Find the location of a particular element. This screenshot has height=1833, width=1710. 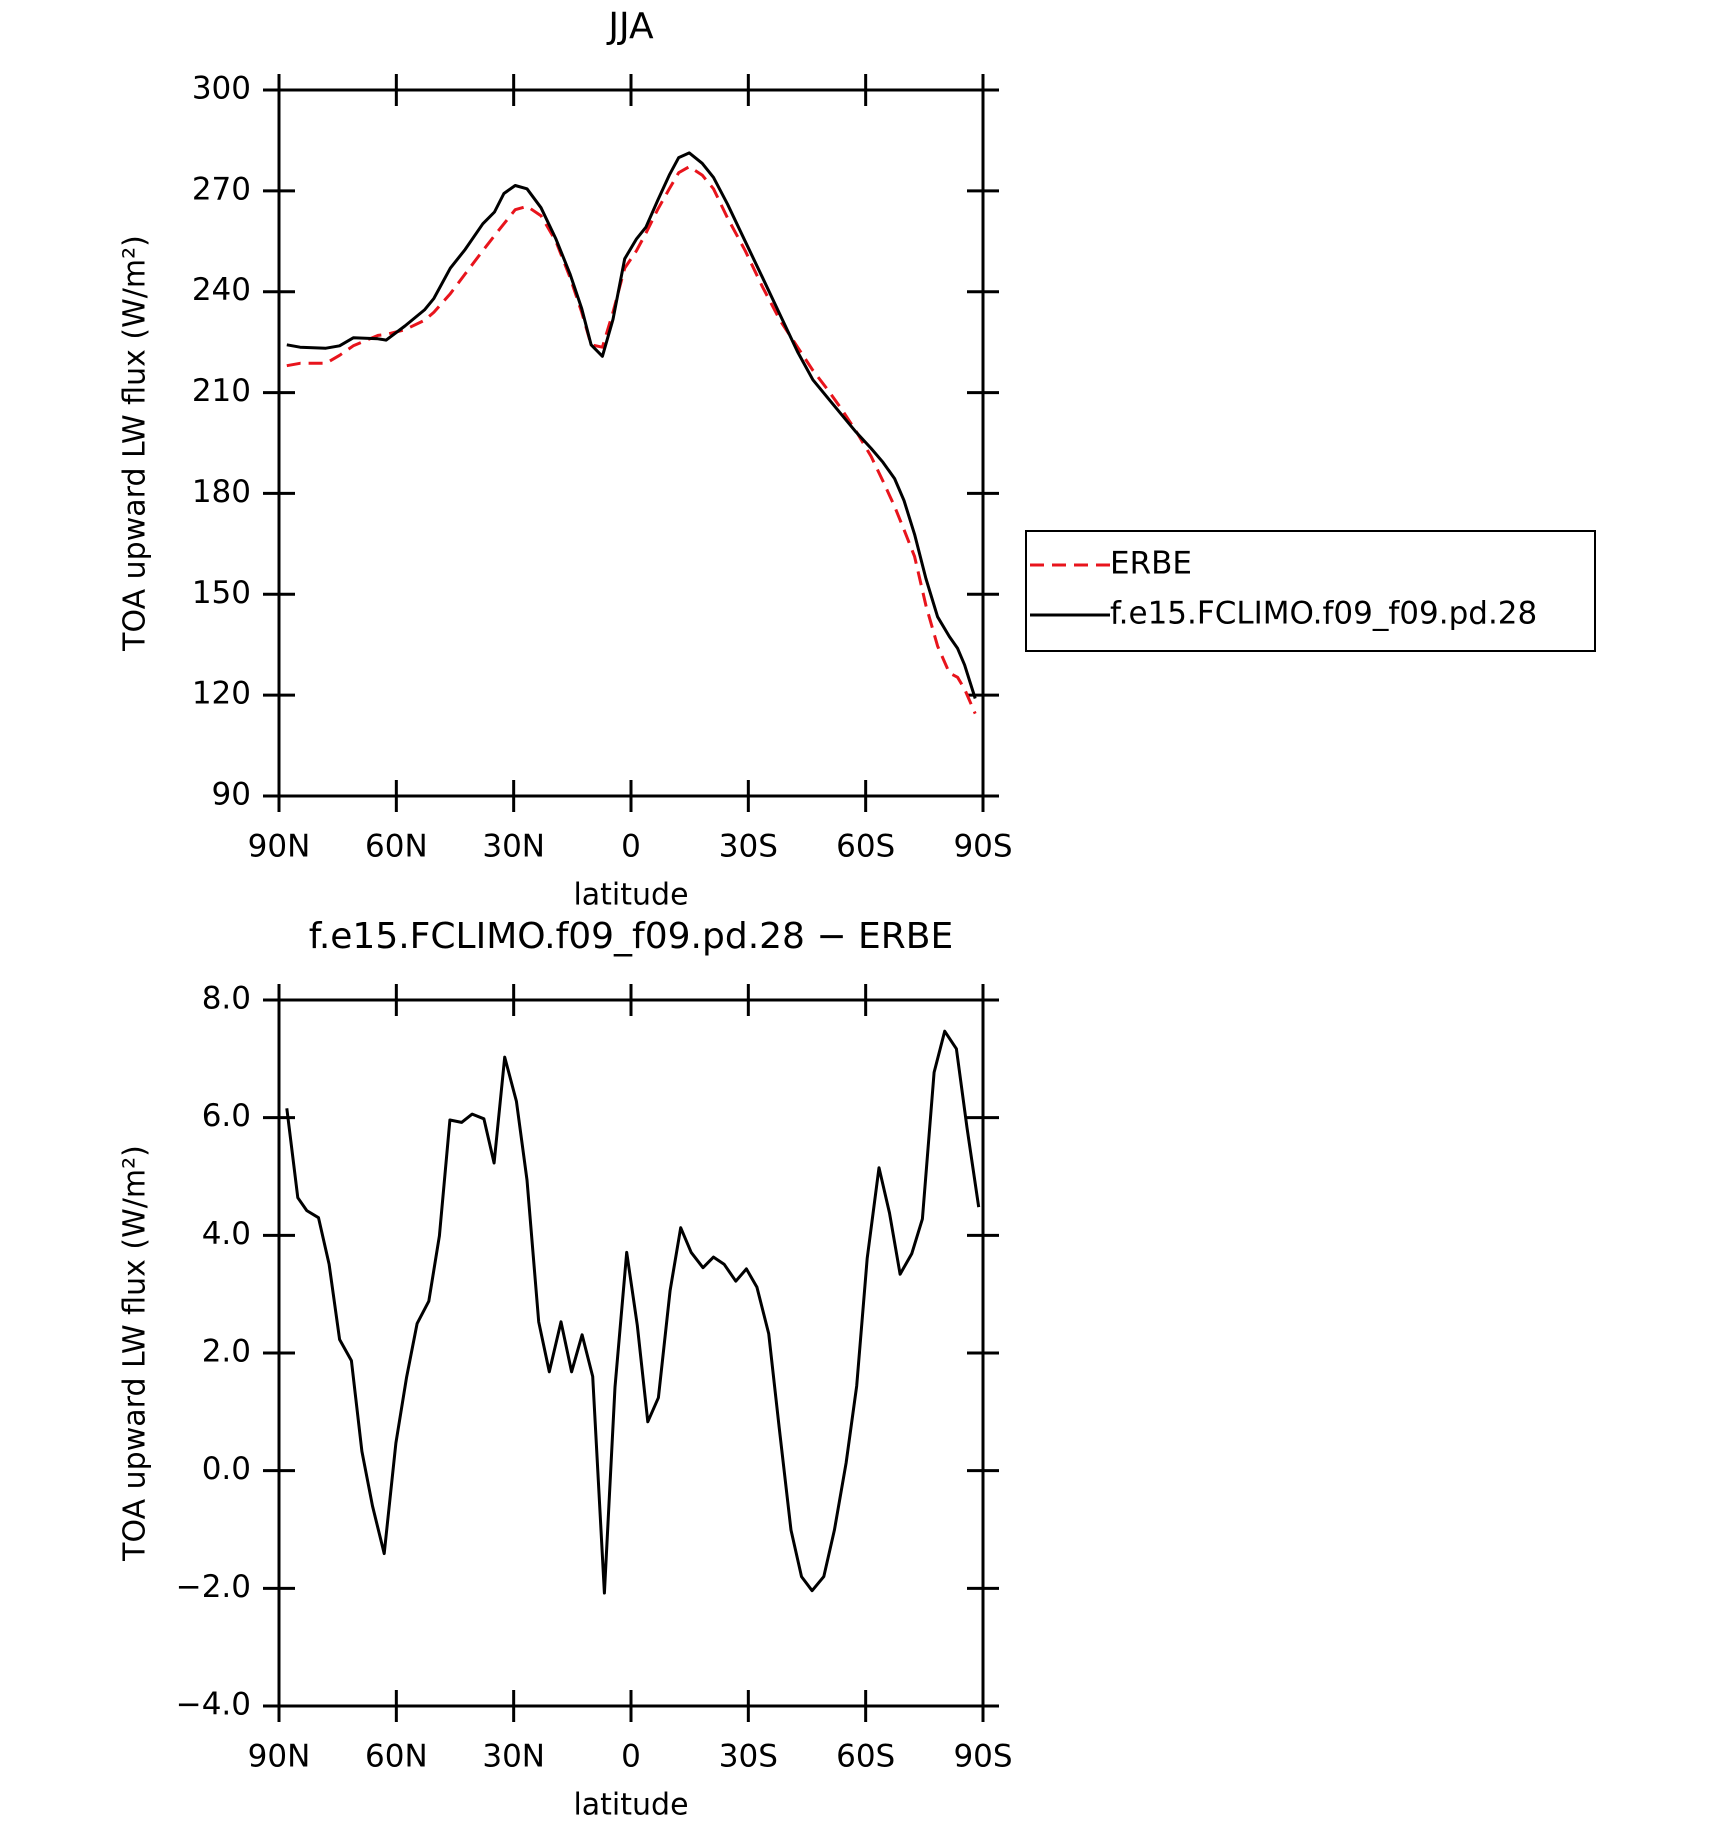

y-tick-label: 4.0 is located at coordinates (226, 1234).